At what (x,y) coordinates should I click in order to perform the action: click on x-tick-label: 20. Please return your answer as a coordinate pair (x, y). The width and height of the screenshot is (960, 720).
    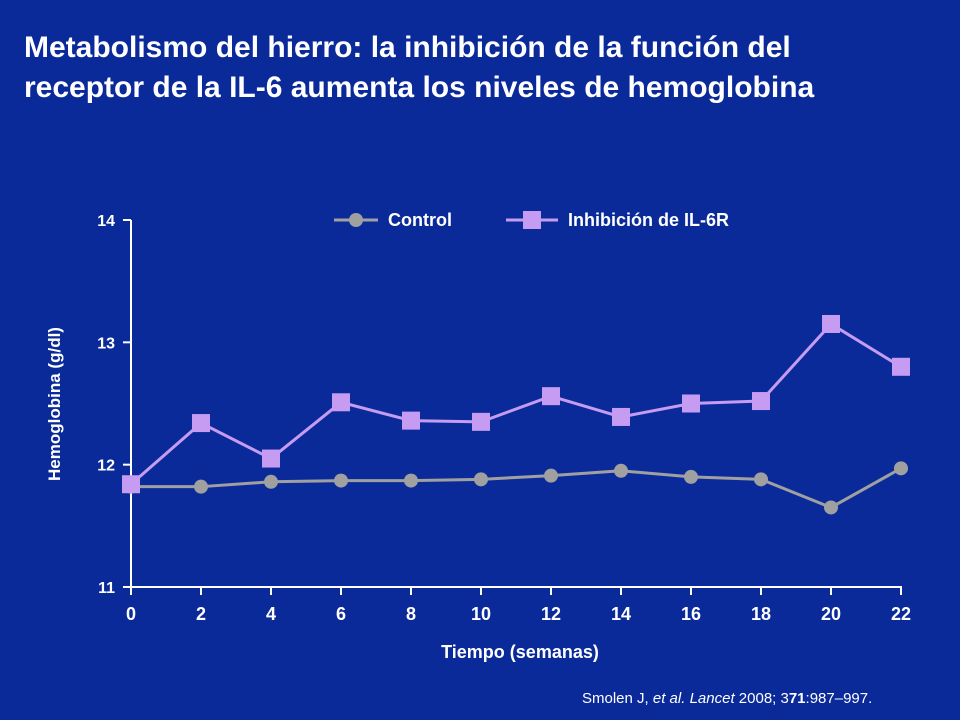
    Looking at the image, I should click on (831, 614).